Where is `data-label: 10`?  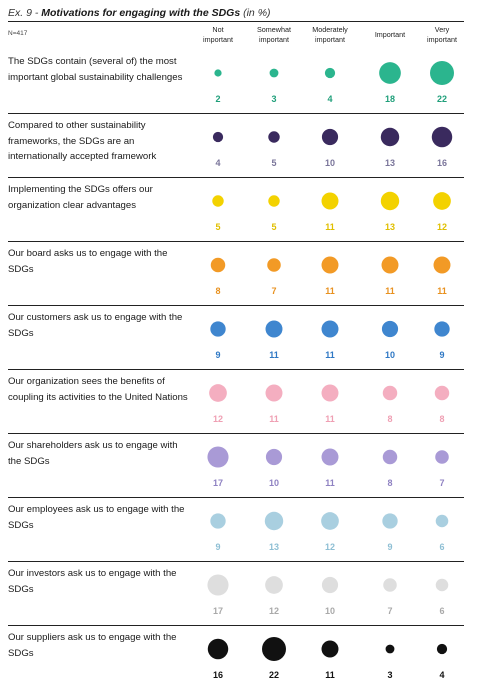
data-label: 10 is located at coordinates (390, 355).